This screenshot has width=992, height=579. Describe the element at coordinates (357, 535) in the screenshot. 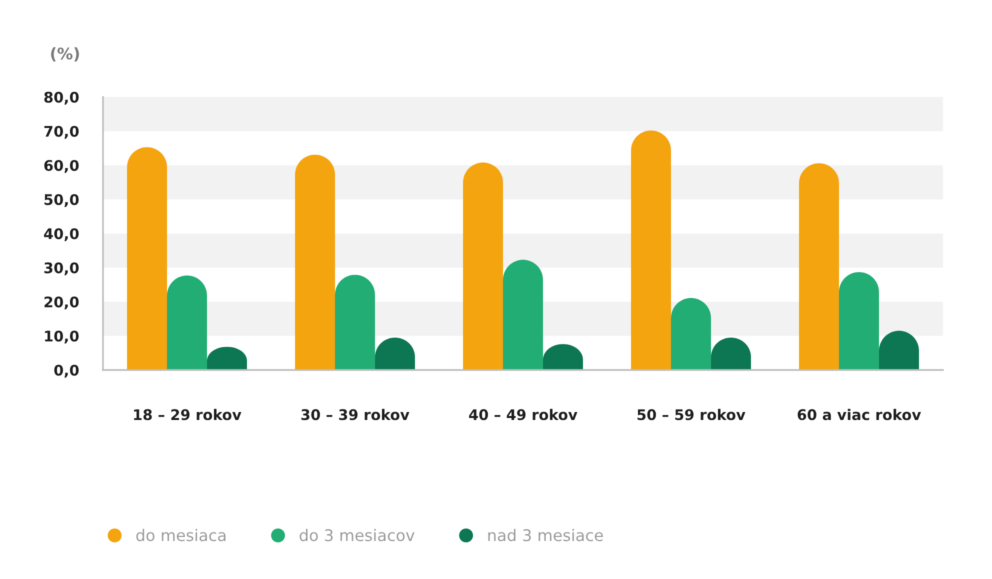

I see `legend-label: do 3 mesiacov` at that location.